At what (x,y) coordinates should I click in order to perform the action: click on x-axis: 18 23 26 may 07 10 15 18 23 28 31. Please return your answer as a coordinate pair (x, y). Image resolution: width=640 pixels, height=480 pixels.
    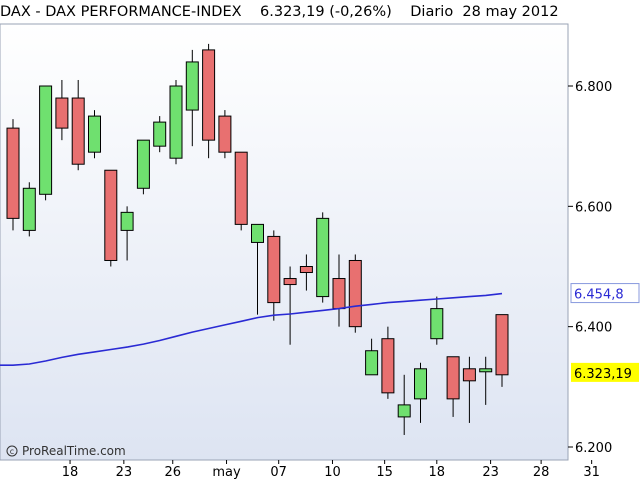
    Looking at the image, I should click on (331, 470).